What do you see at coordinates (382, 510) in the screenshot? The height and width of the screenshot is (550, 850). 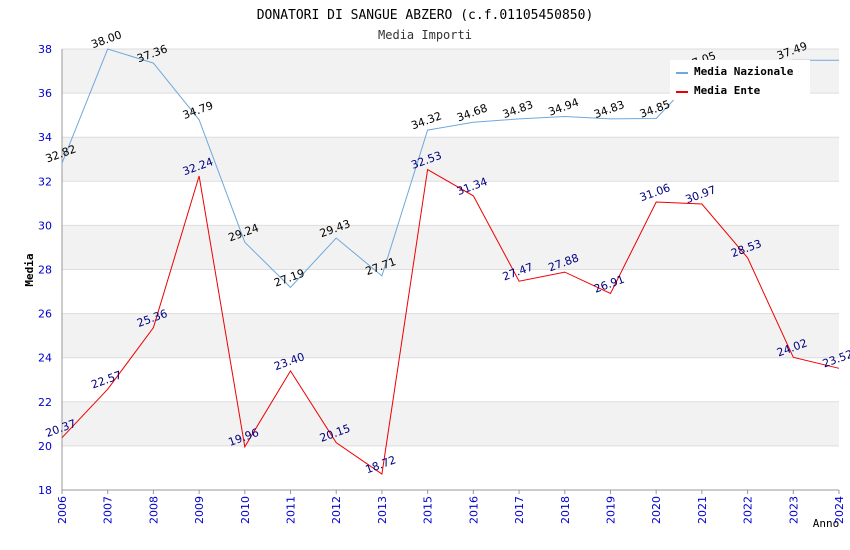 I see `x-tick-label: 2013` at bounding box center [382, 510].